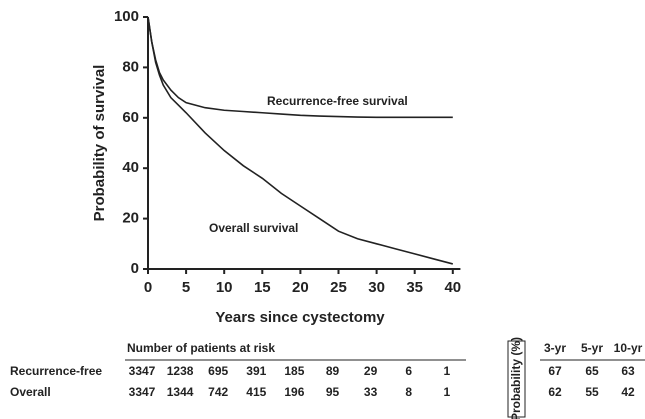 This screenshot has width=645, height=419. Describe the element at coordinates (180, 371) in the screenshot. I see `risk-count: 1238` at that location.